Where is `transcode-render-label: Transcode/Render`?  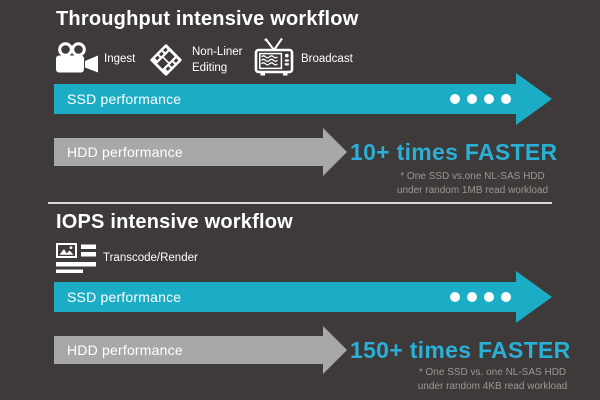
transcode-render-label: Transcode/Render is located at coordinates (150, 259).